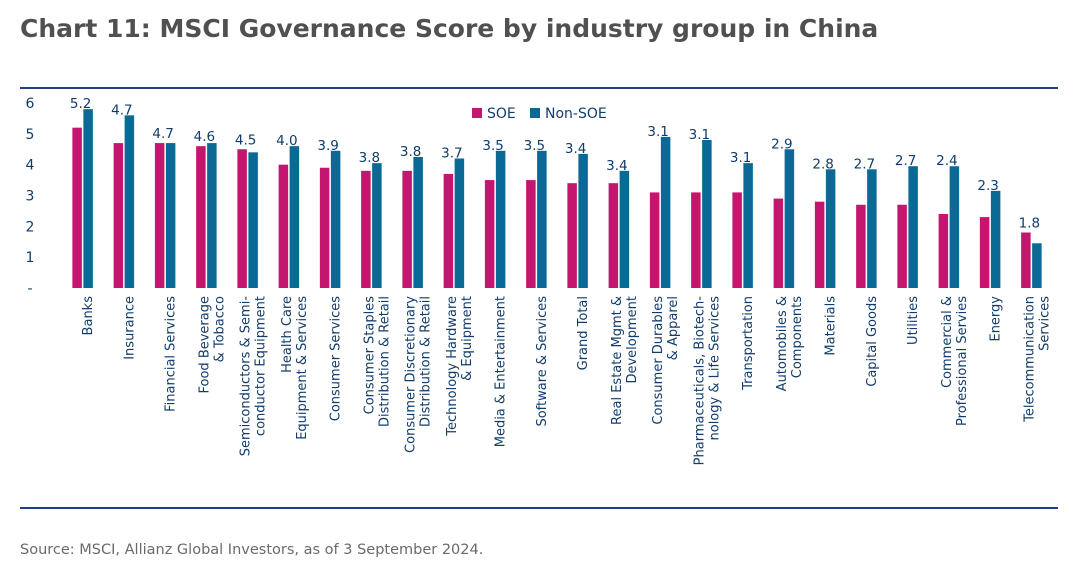  What do you see at coordinates (286, 141) in the screenshot?
I see `value-label: 4.0` at bounding box center [286, 141].